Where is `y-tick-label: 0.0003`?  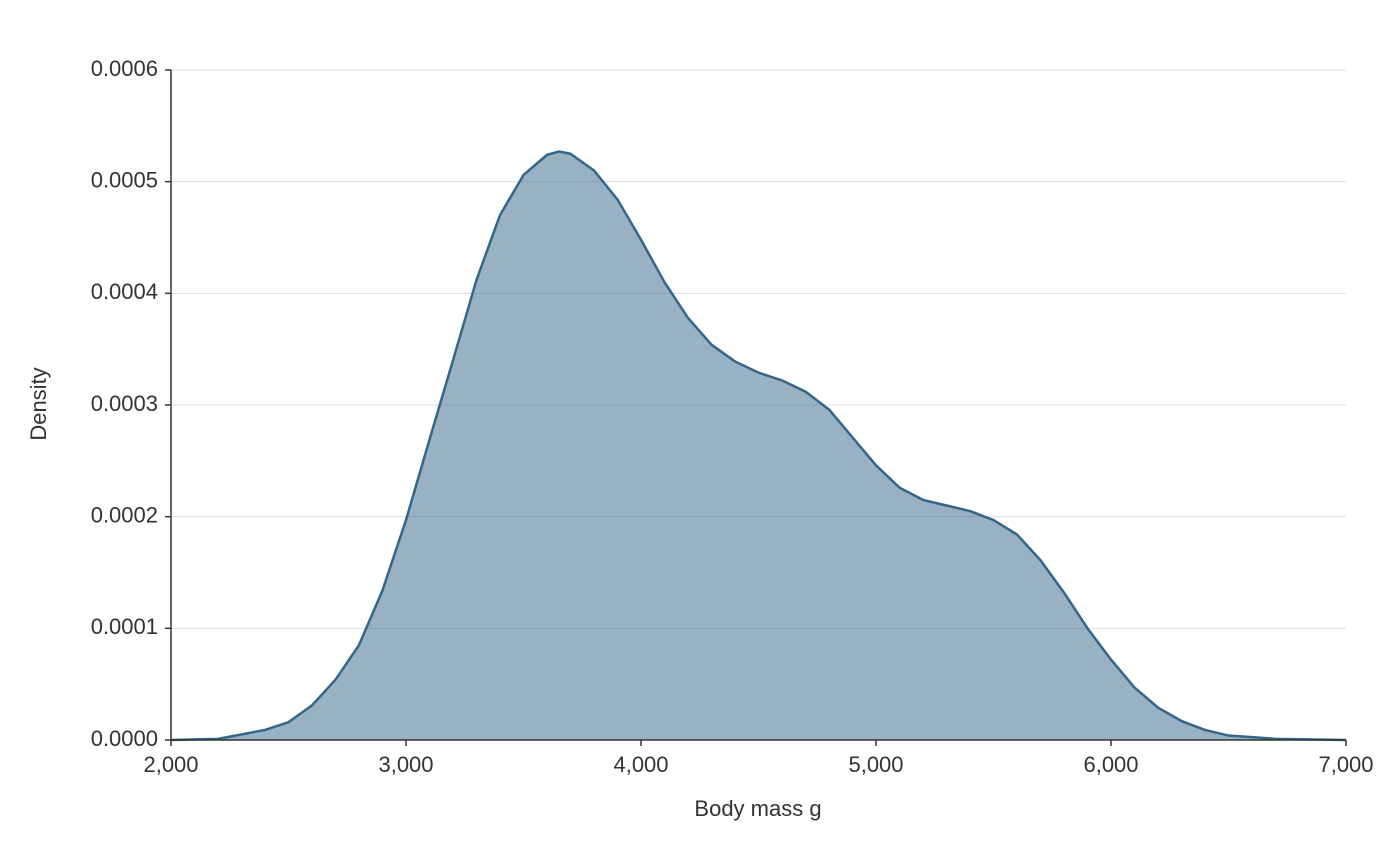 y-tick-label: 0.0003 is located at coordinates (124, 403).